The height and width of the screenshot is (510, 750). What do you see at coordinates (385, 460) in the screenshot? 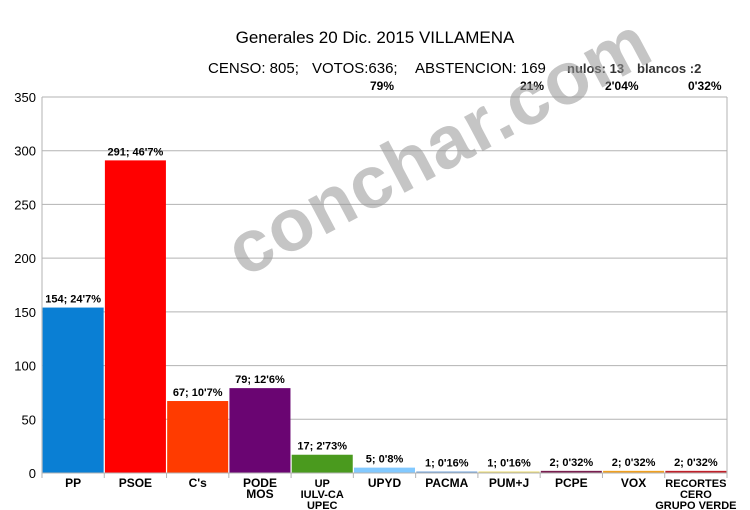
I see `data-label: 5; 0'8%` at bounding box center [385, 460].